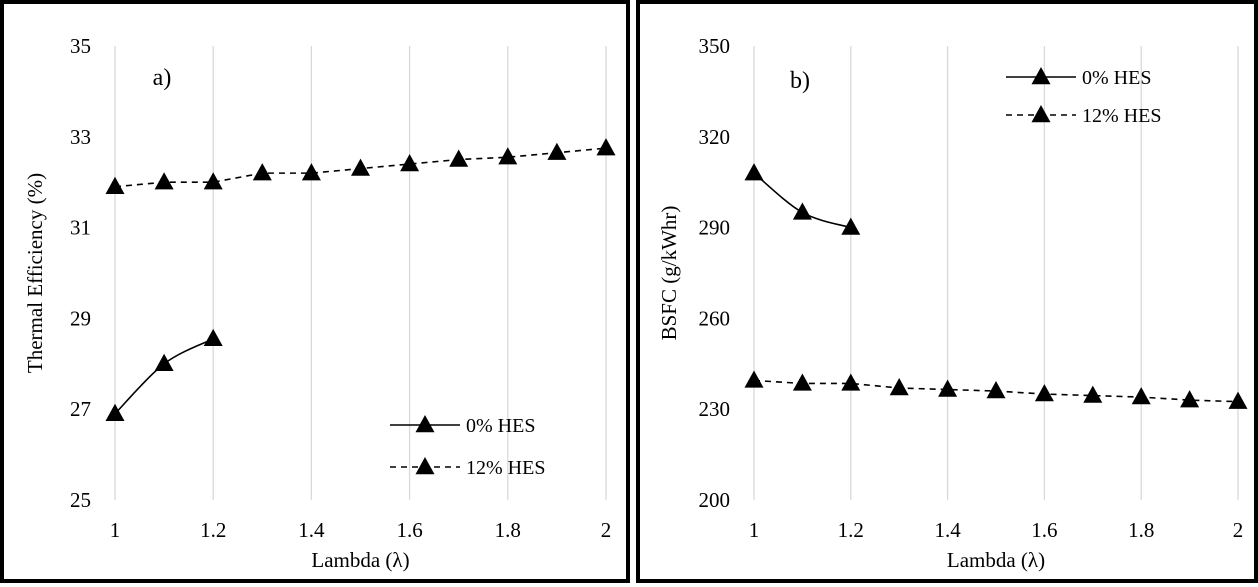 This screenshot has height=587, width=1258. Describe the element at coordinates (80, 500) in the screenshot. I see `y-tick-label: 25` at that location.